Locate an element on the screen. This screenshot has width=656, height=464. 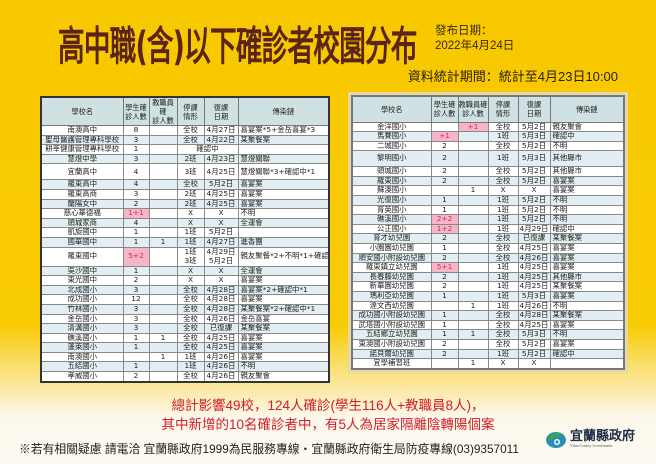
cell-resume: 4月27日 is located at coordinates (221, 130).